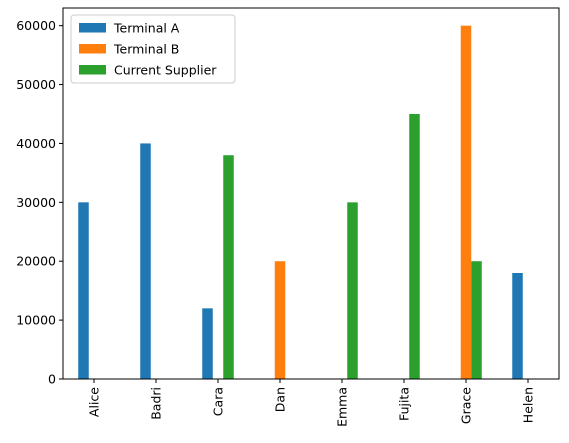  What do you see at coordinates (146, 28) in the screenshot?
I see `legend-label: Terminal A` at bounding box center [146, 28].